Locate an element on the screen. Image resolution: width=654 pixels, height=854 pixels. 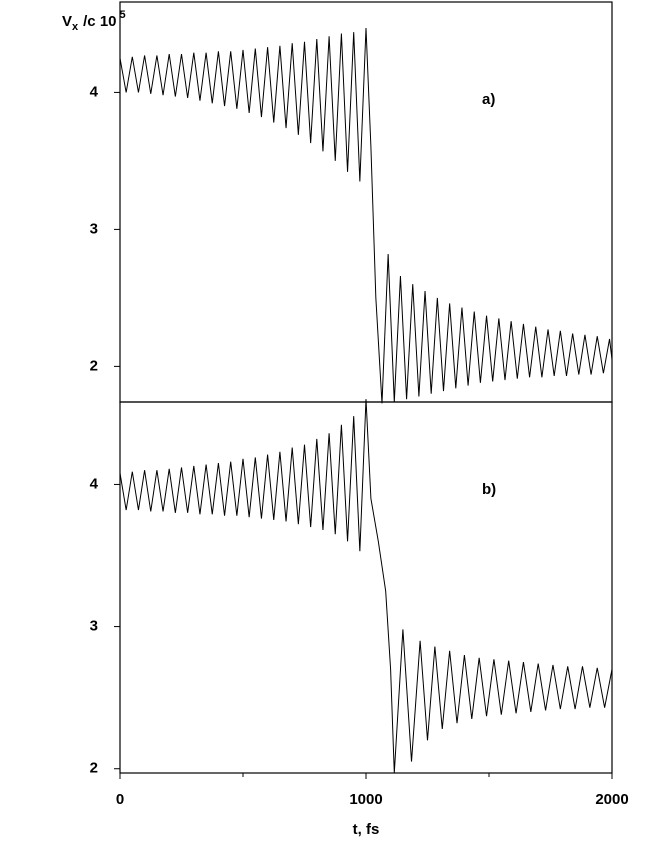
panel-label: a) is located at coordinates (488, 99).